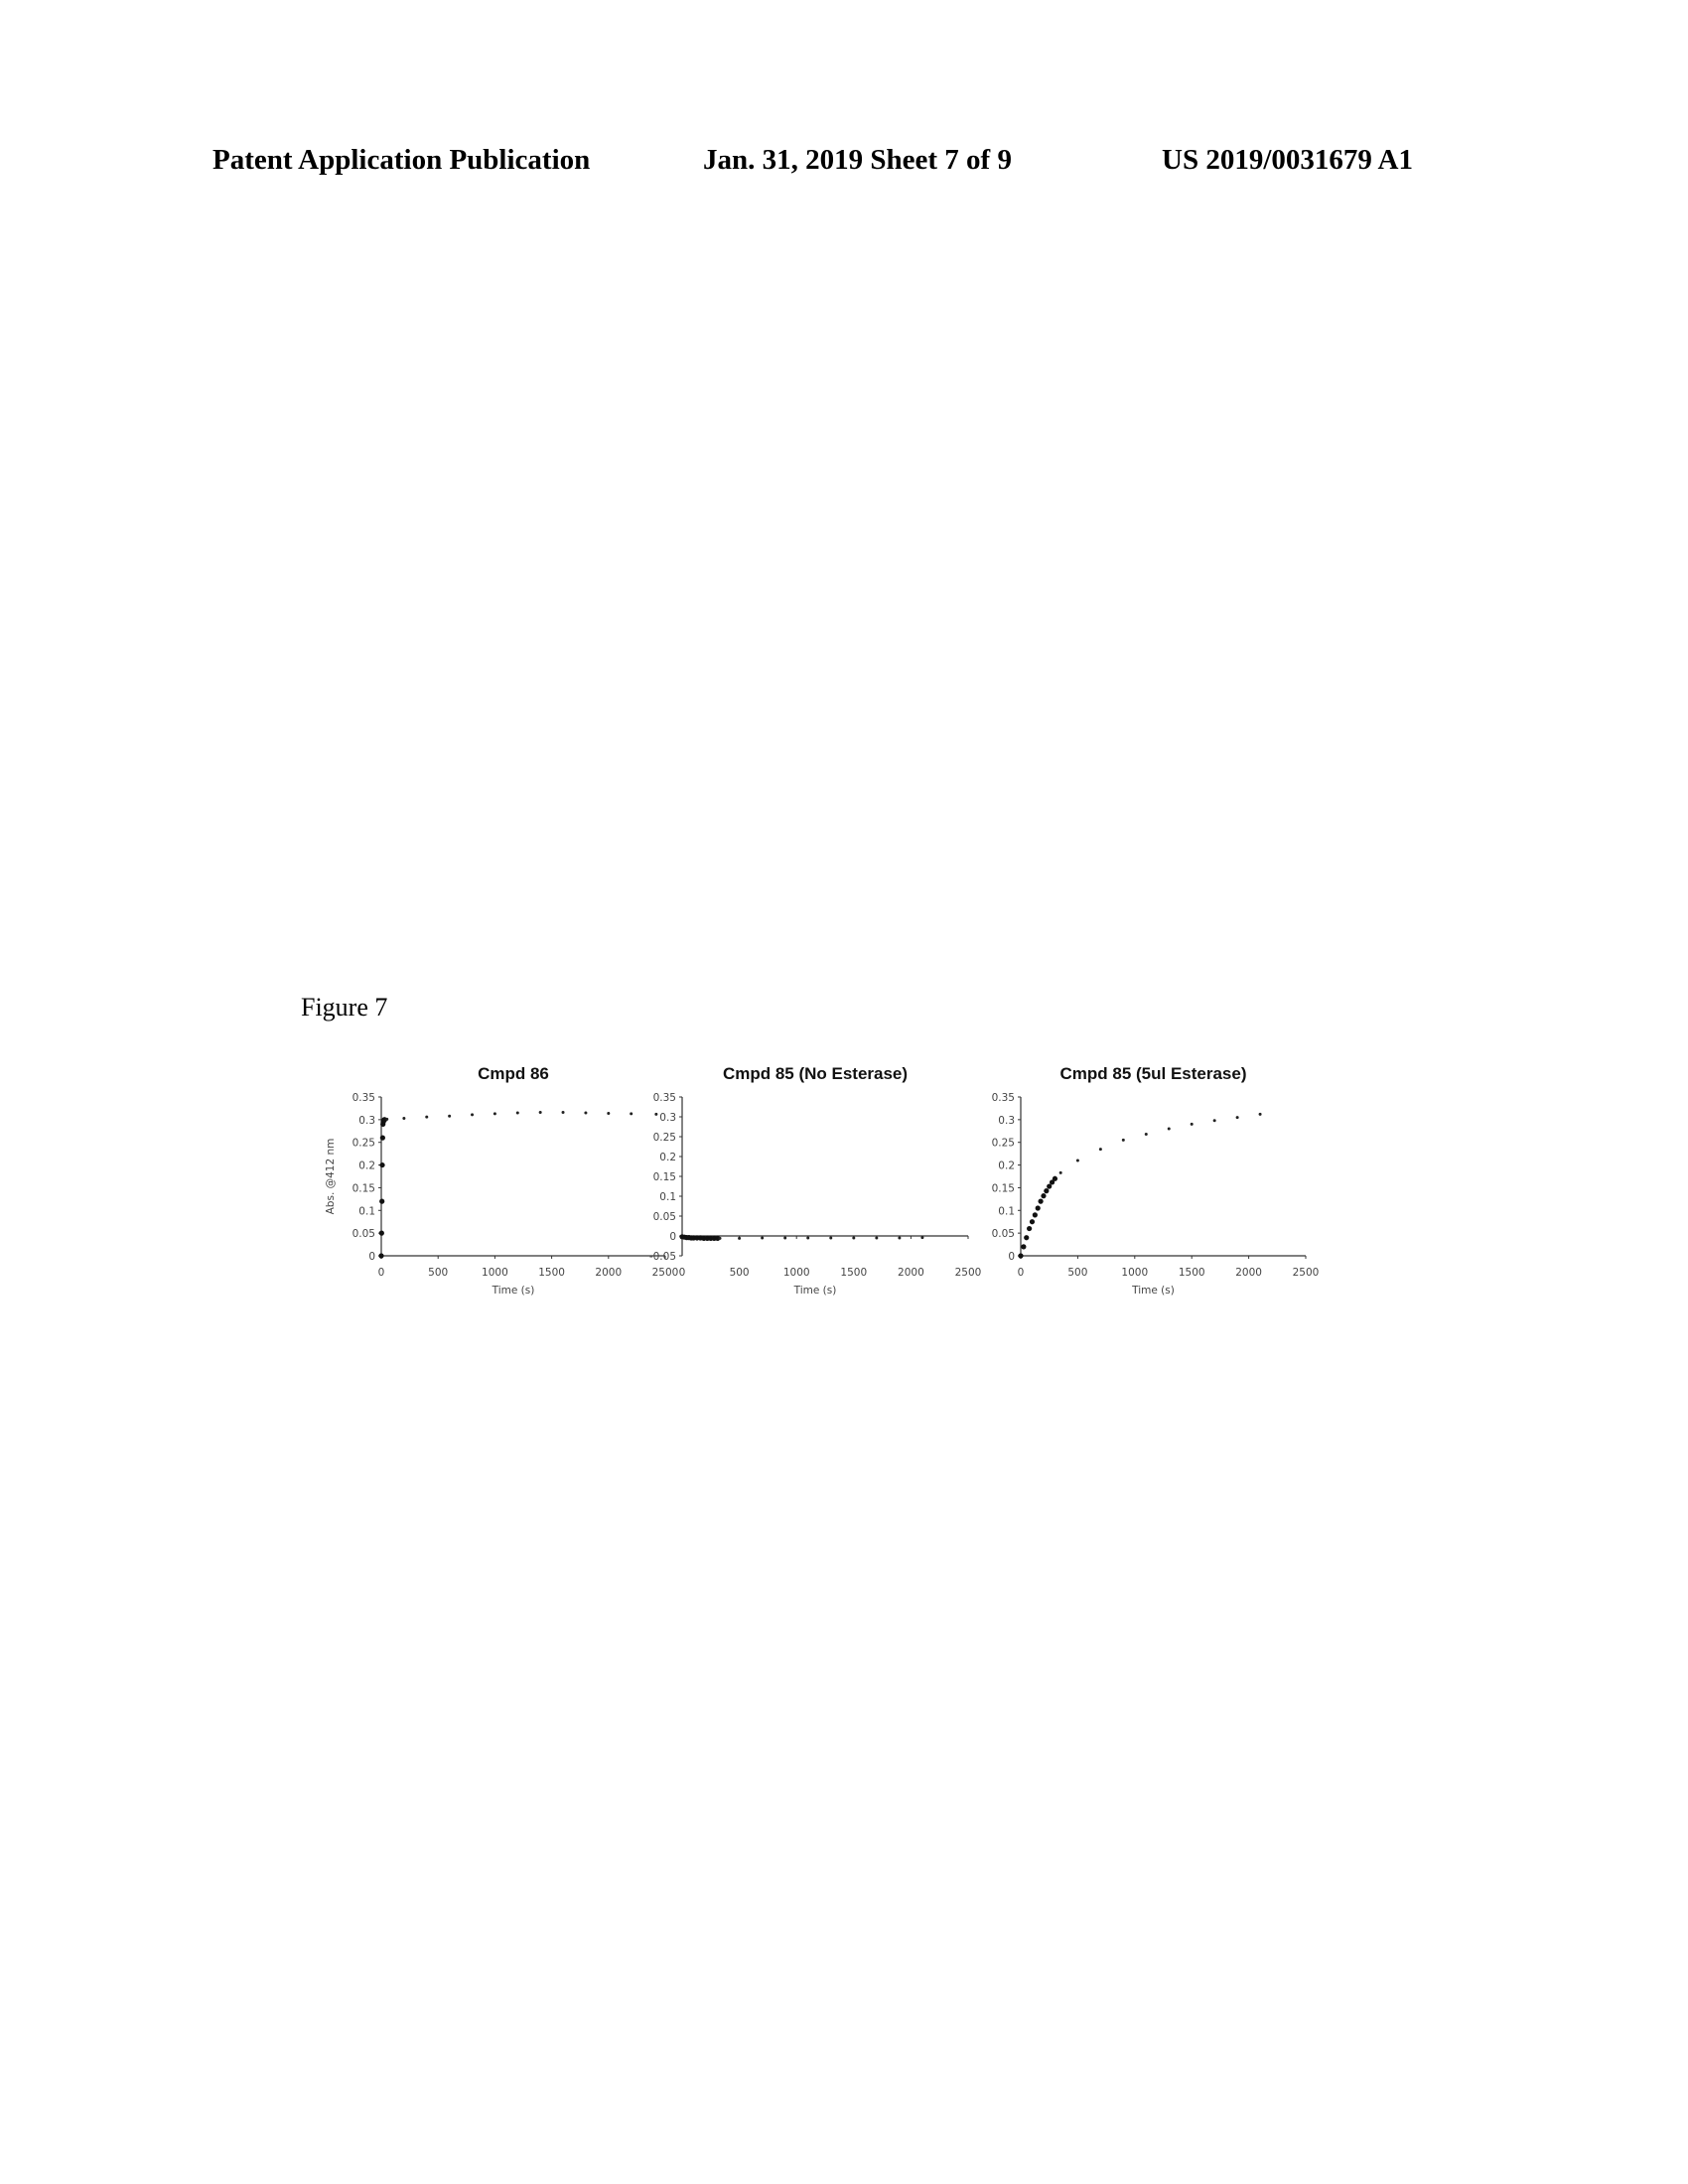  I want to click on figure-label: Figure 7, so click(344, 1008).